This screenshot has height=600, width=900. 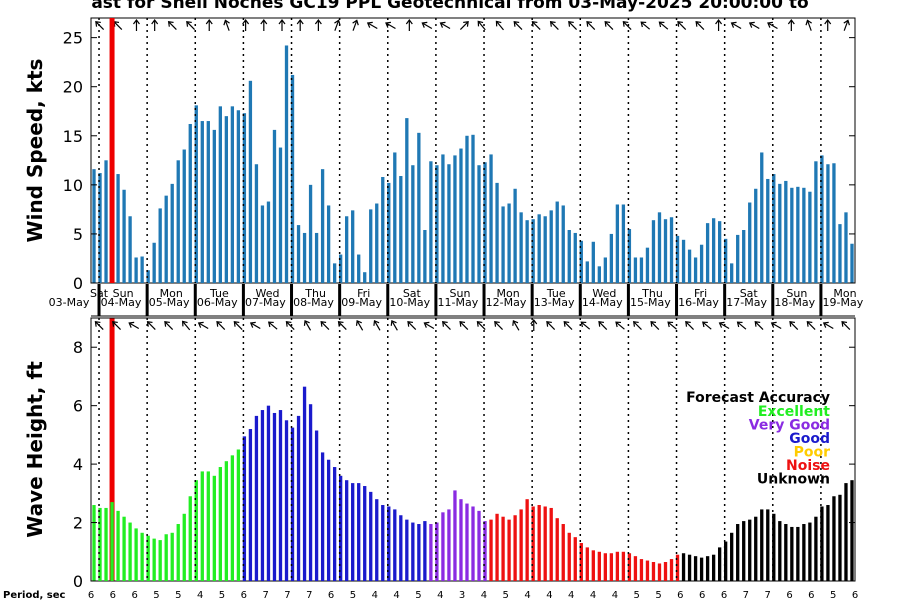 What do you see at coordinates (767, 595) in the screenshot?
I see `period-value: 7` at bounding box center [767, 595].